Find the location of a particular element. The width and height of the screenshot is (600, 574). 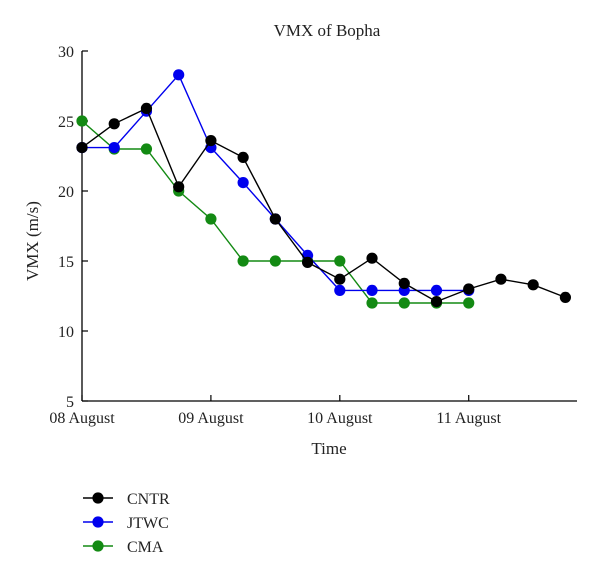

x-tick-label: 09 August is located at coordinates (211, 418).